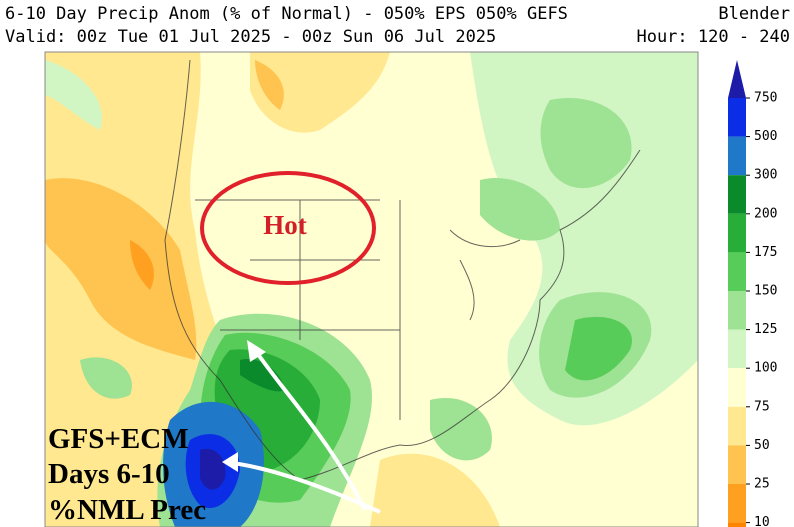  Describe the element at coordinates (737, 79) in the screenshot. I see `legend-arrow` at that location.